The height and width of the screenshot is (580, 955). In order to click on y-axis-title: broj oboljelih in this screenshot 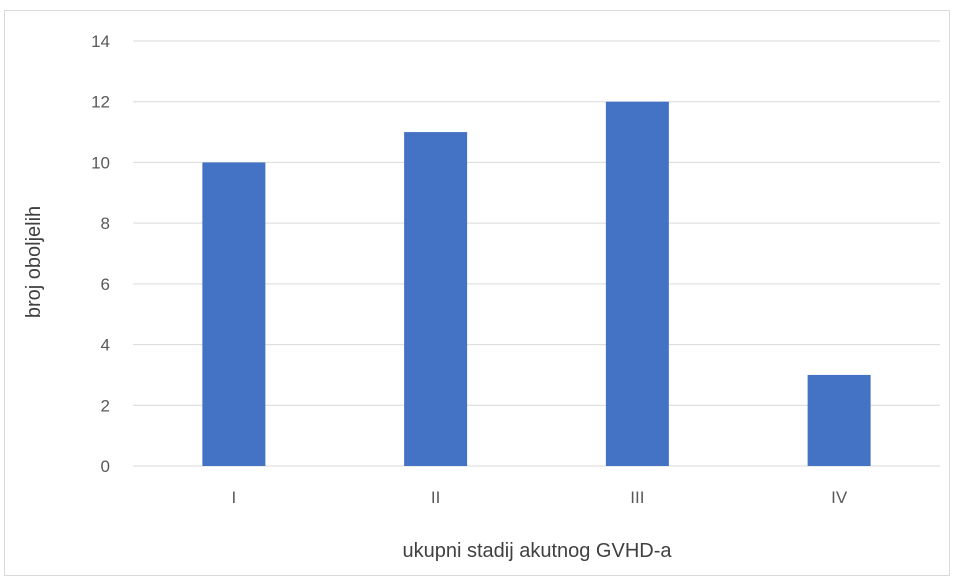, I will do `click(34, 262)`.